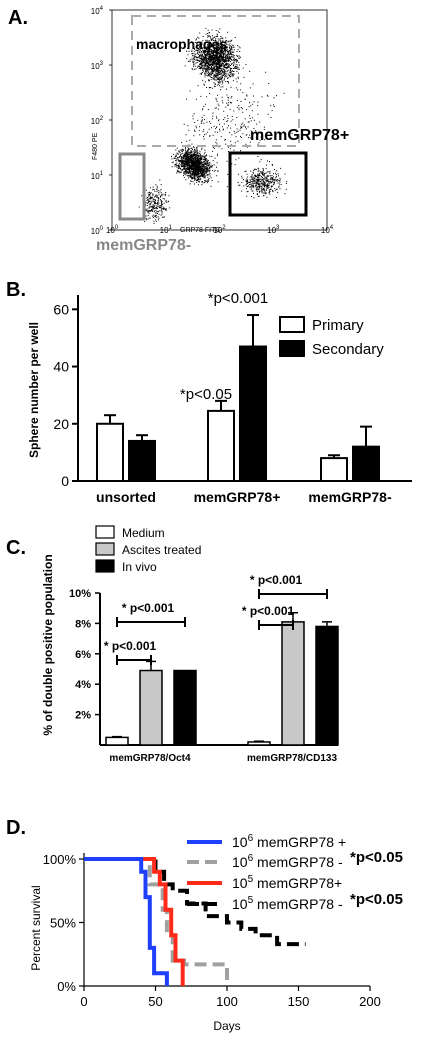  What do you see at coordinates (150, 758) in the screenshot?
I see `category-label: memGRP78/Oct4` at bounding box center [150, 758].